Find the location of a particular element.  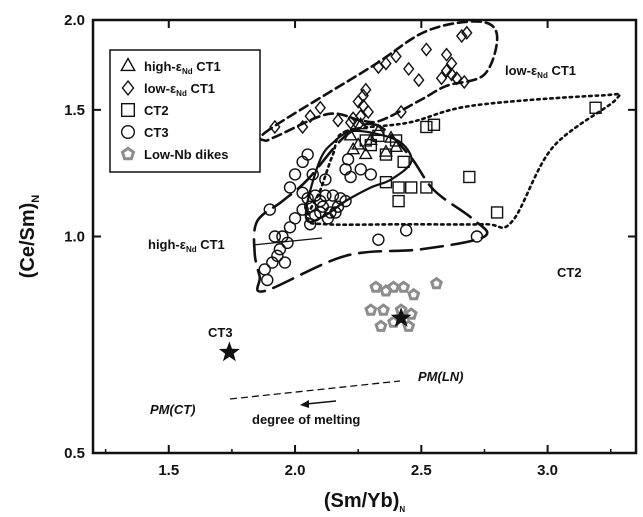

y-tick-label: 1.0 is located at coordinates (74, 237).